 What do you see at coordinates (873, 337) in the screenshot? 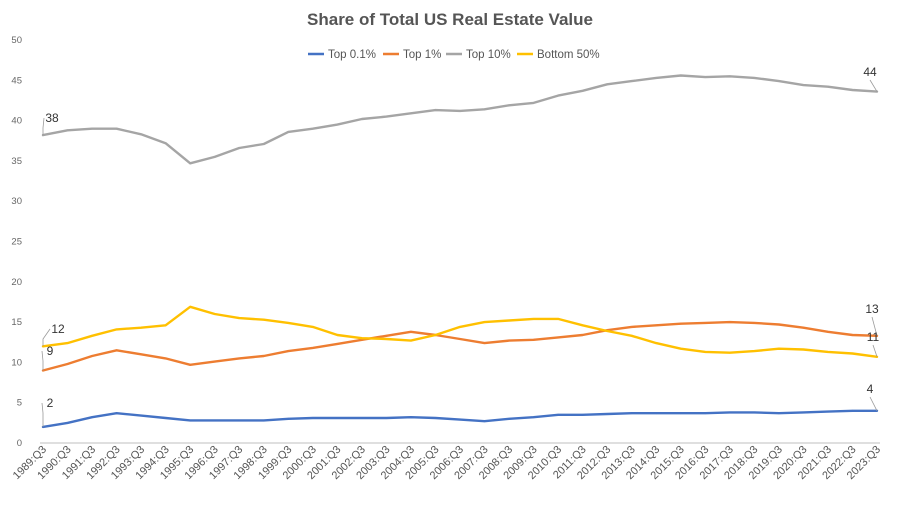
I see `end-value-label: 11` at bounding box center [873, 337].